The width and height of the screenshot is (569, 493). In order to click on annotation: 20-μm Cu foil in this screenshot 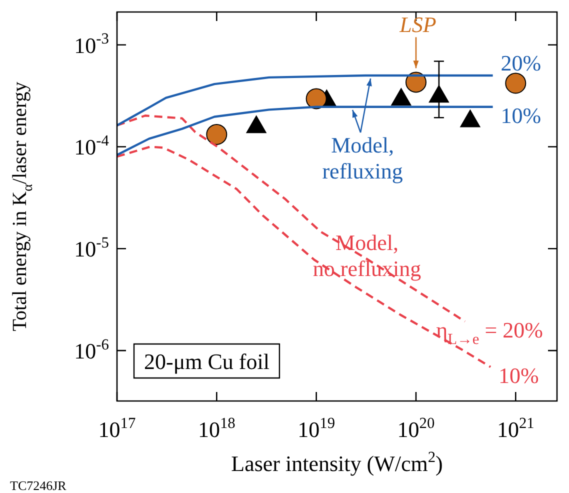, I will do `click(207, 361)`.